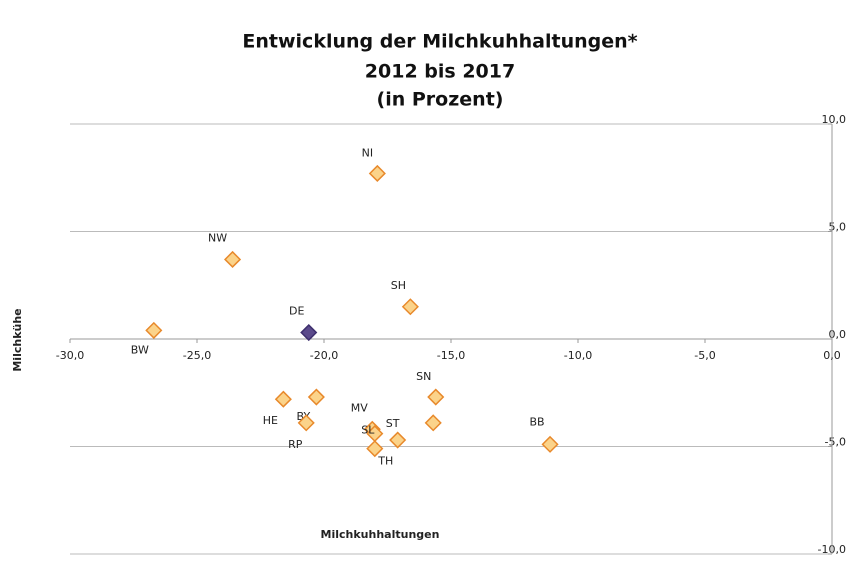 The height and width of the screenshot is (561, 846). What do you see at coordinates (440, 100) in the screenshot?
I see `chart-title: (in Prozent)` at bounding box center [440, 100].